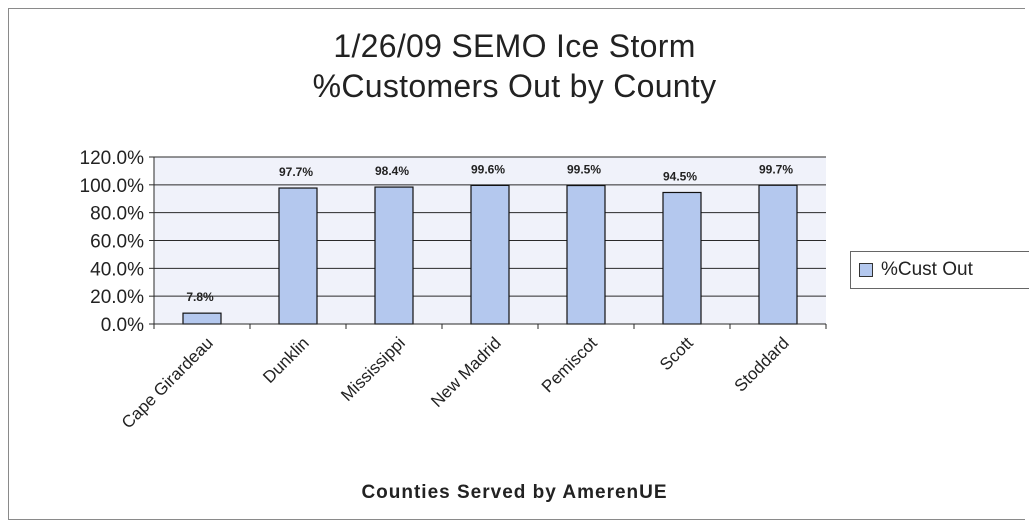  What do you see at coordinates (286, 360) in the screenshot?
I see `x-tick-label: Dunklin` at bounding box center [286, 360].